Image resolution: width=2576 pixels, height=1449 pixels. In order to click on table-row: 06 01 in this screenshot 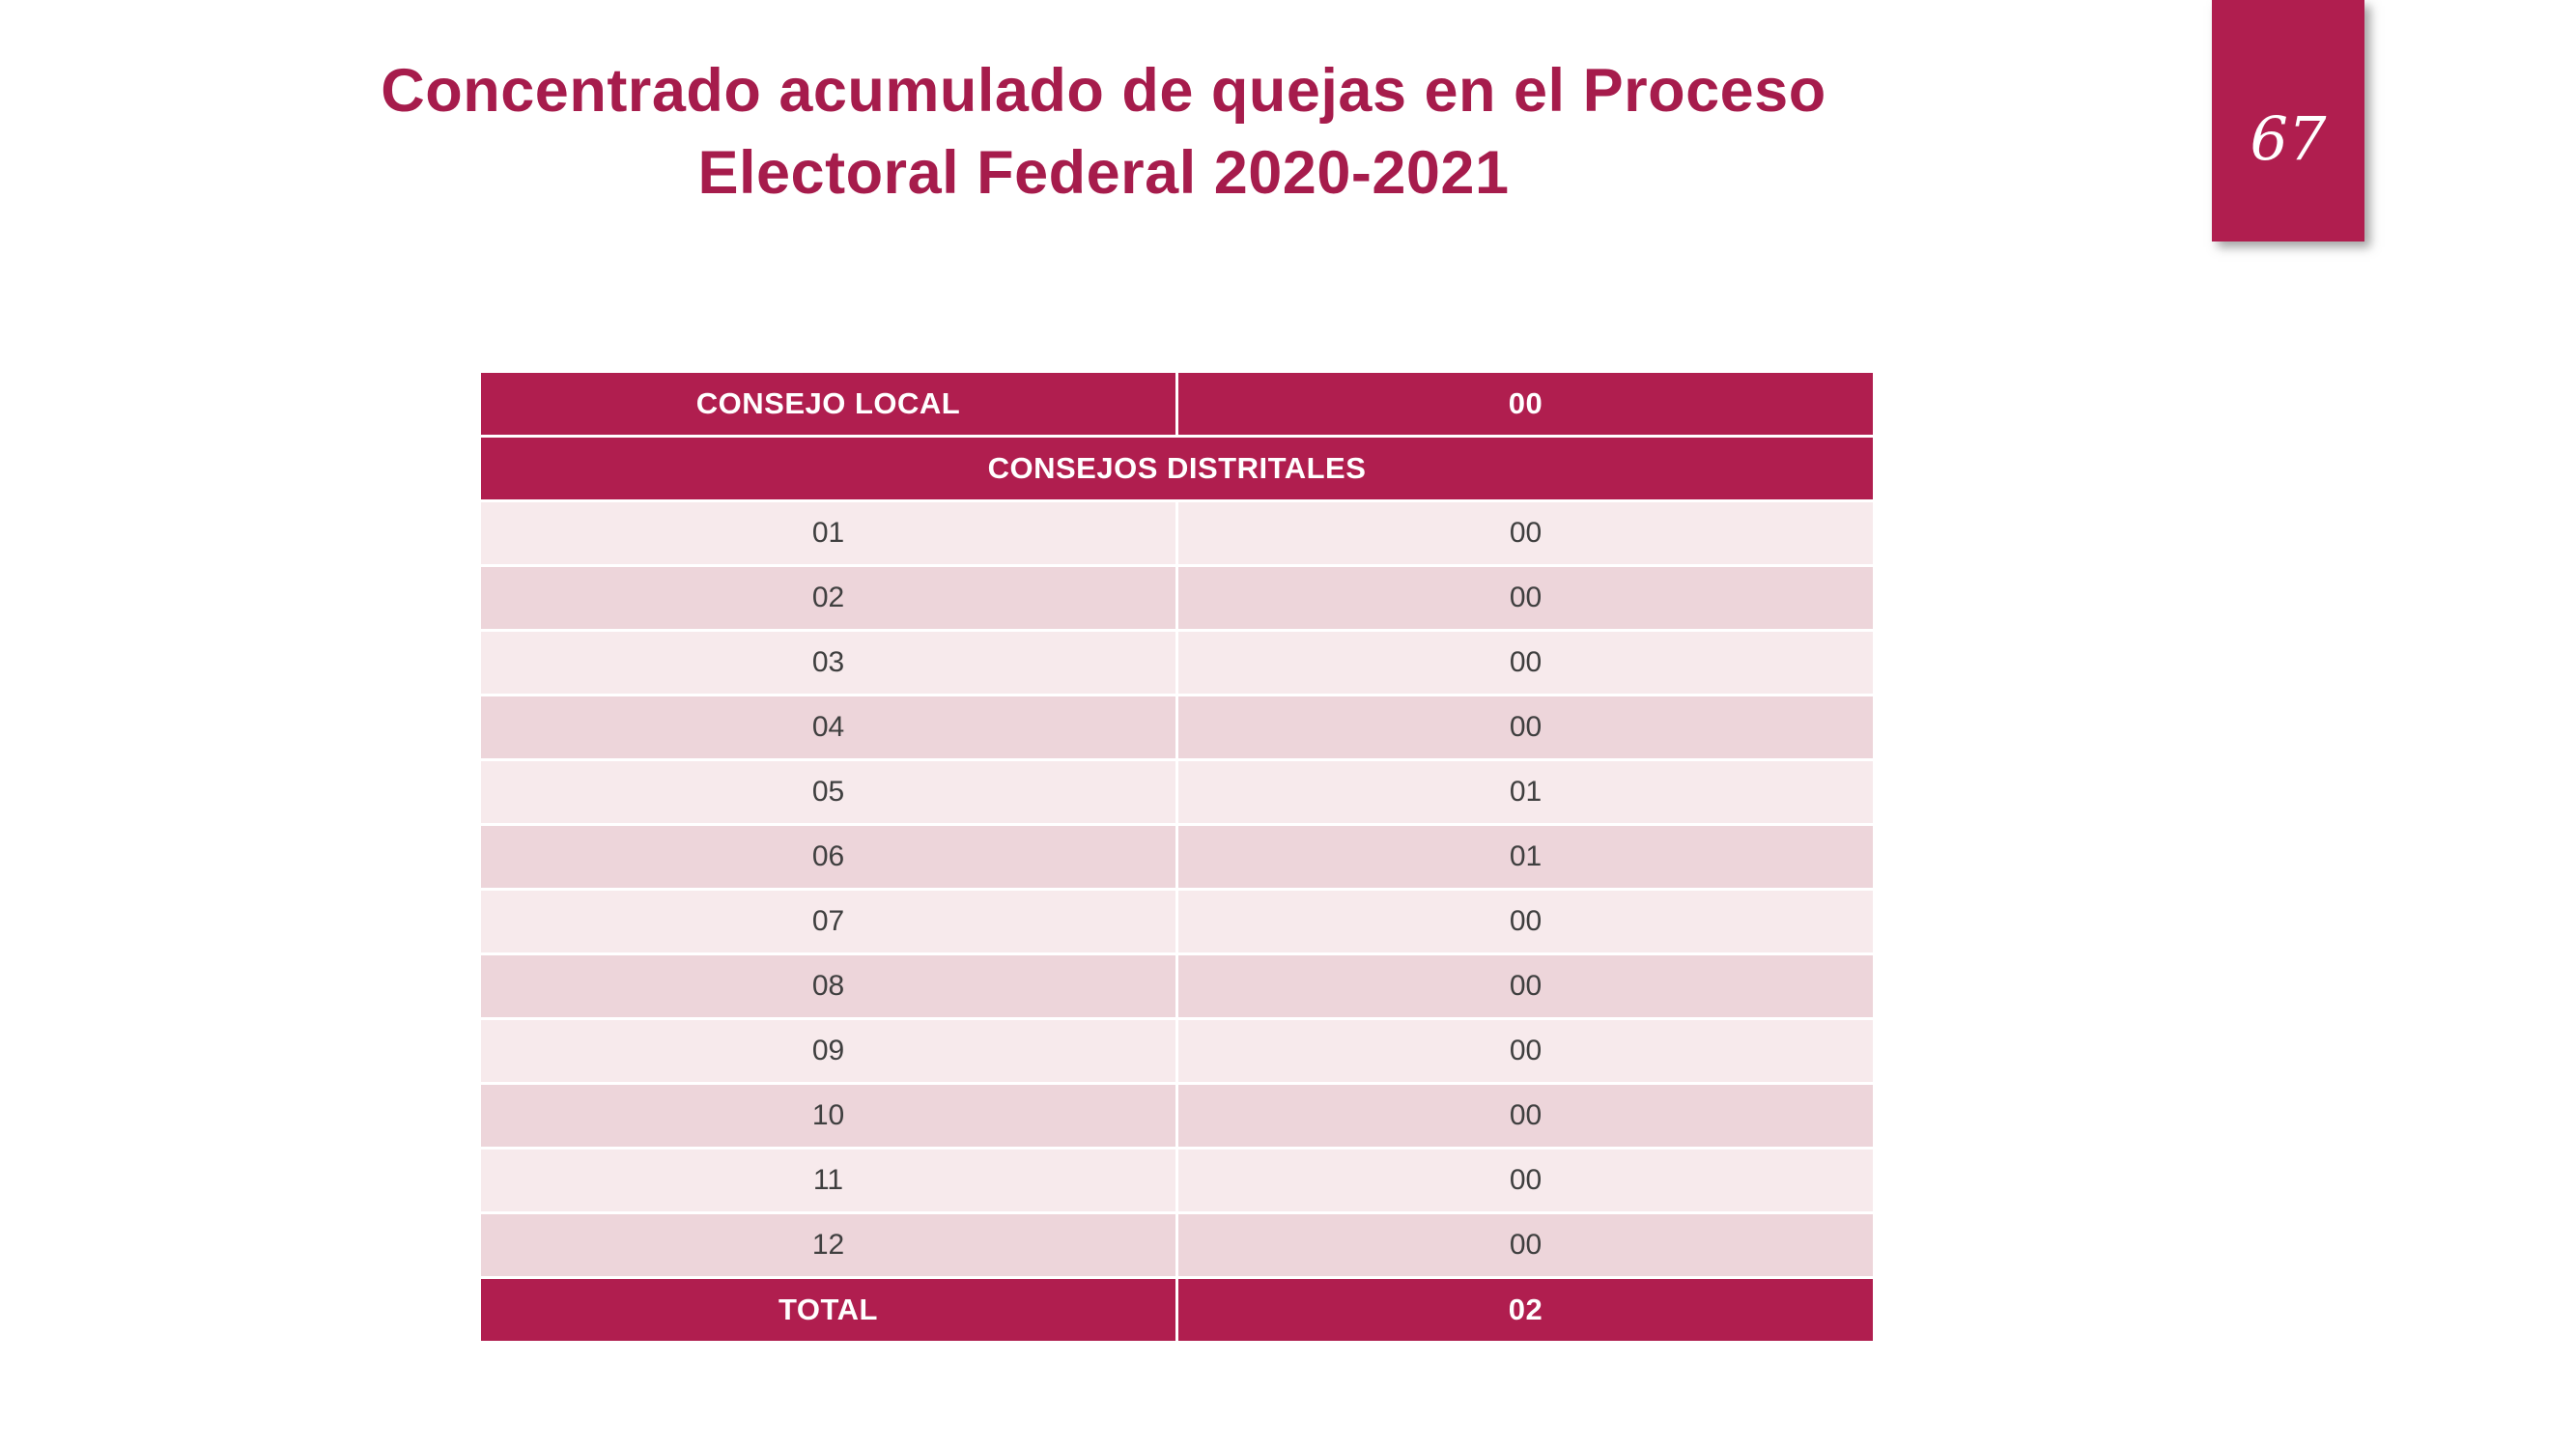, I will do `click(1177, 857)`.